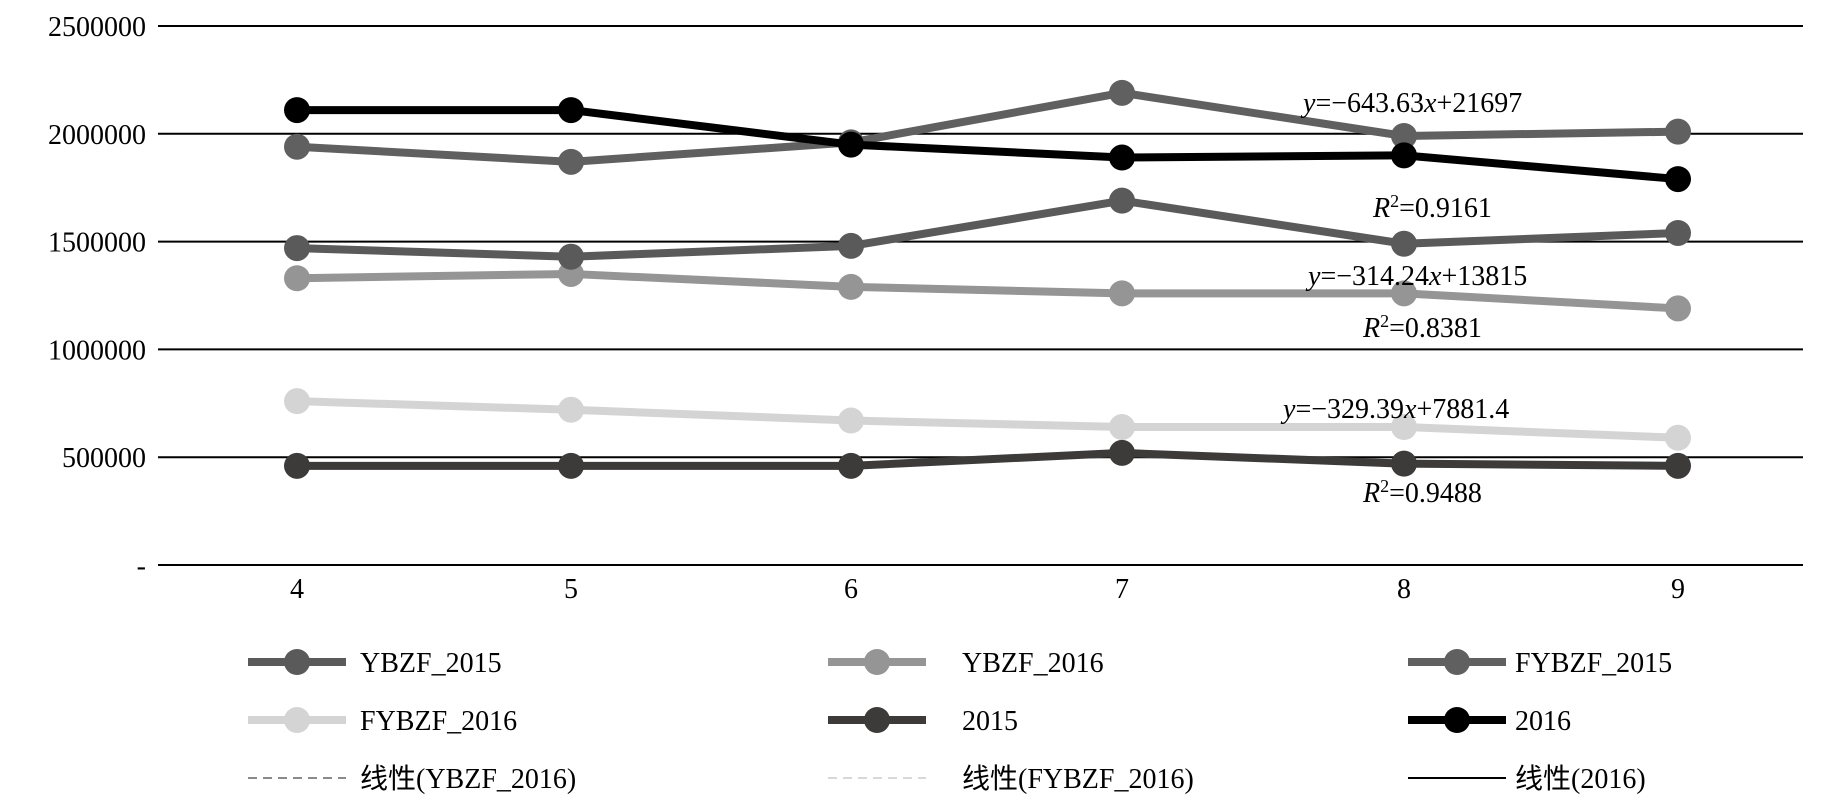 The height and width of the screenshot is (808, 1823). What do you see at coordinates (1394, 409) in the screenshot?
I see `trend-equation-fybzf-2016: y=−329.39x+7881.4` at bounding box center [1394, 409].